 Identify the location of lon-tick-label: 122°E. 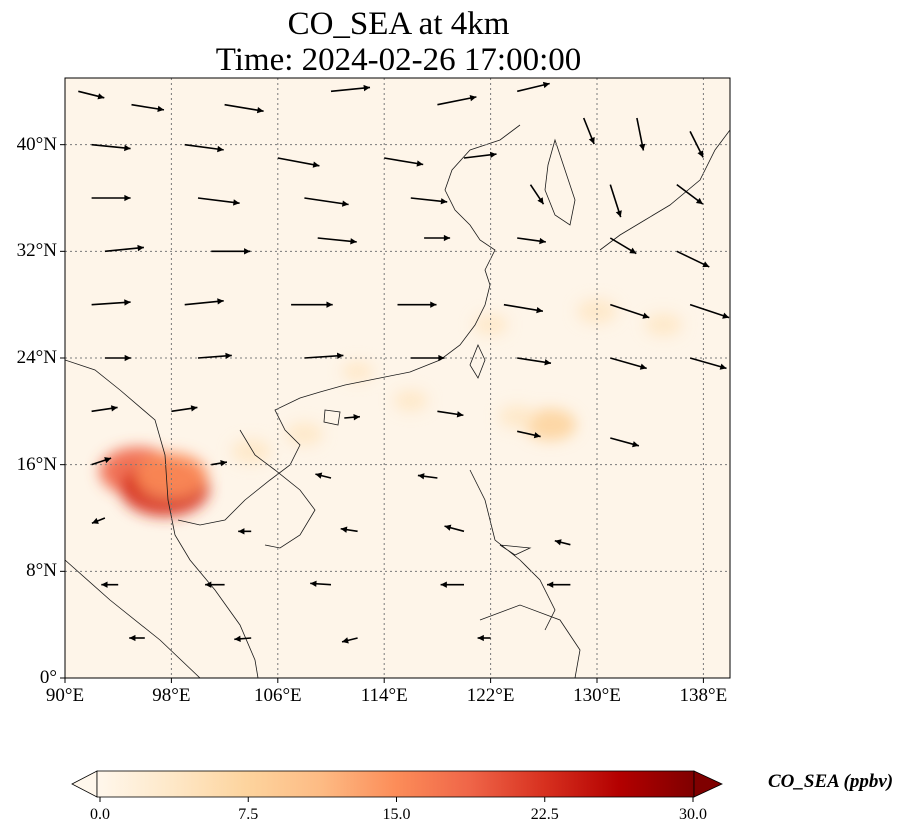
(490, 695).